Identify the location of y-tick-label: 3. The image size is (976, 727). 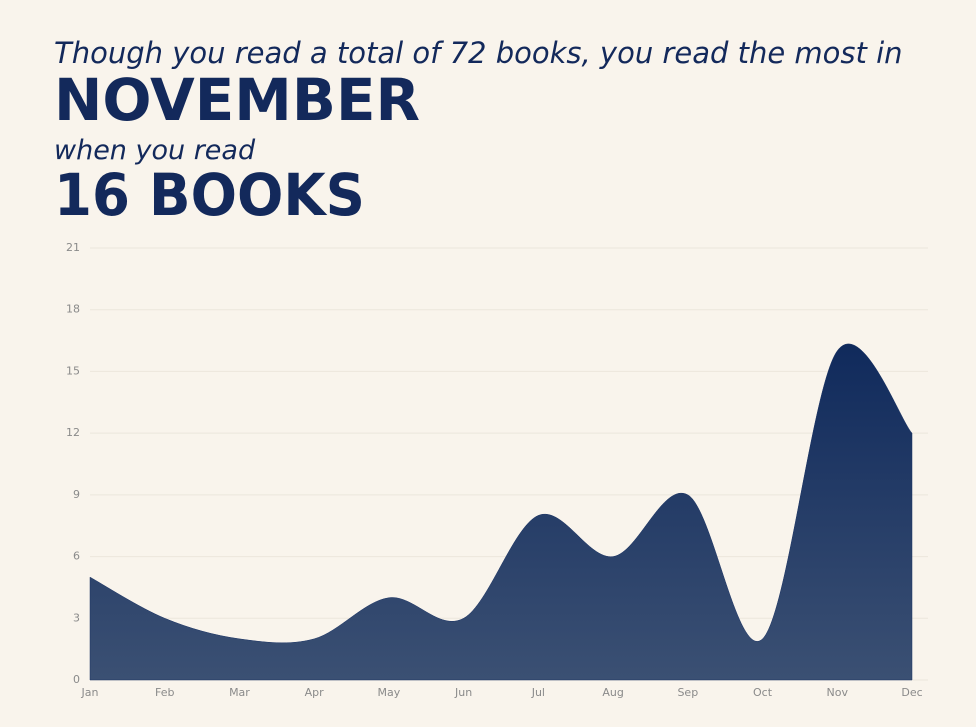
(76, 617).